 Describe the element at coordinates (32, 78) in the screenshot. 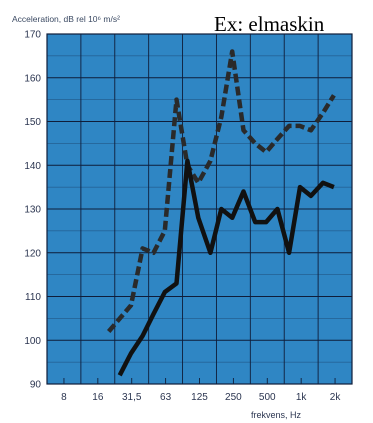

I see `y-tick-label: 160` at that location.